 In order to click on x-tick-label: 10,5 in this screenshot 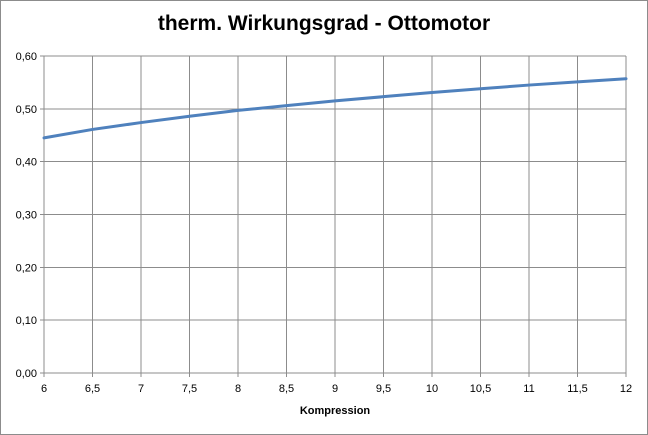, I will do `click(480, 389)`.